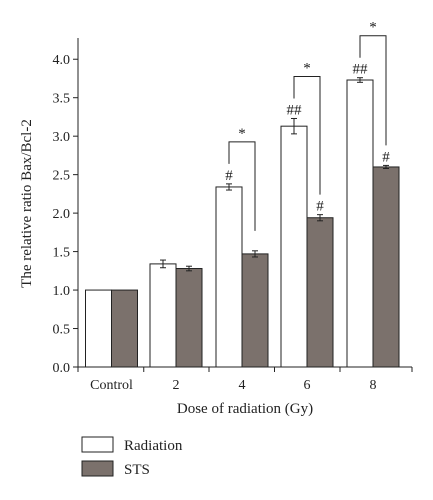 This screenshot has width=433, height=500. What do you see at coordinates (62, 137) in the screenshot?
I see `y-tick-label: 3.0` at bounding box center [62, 137].